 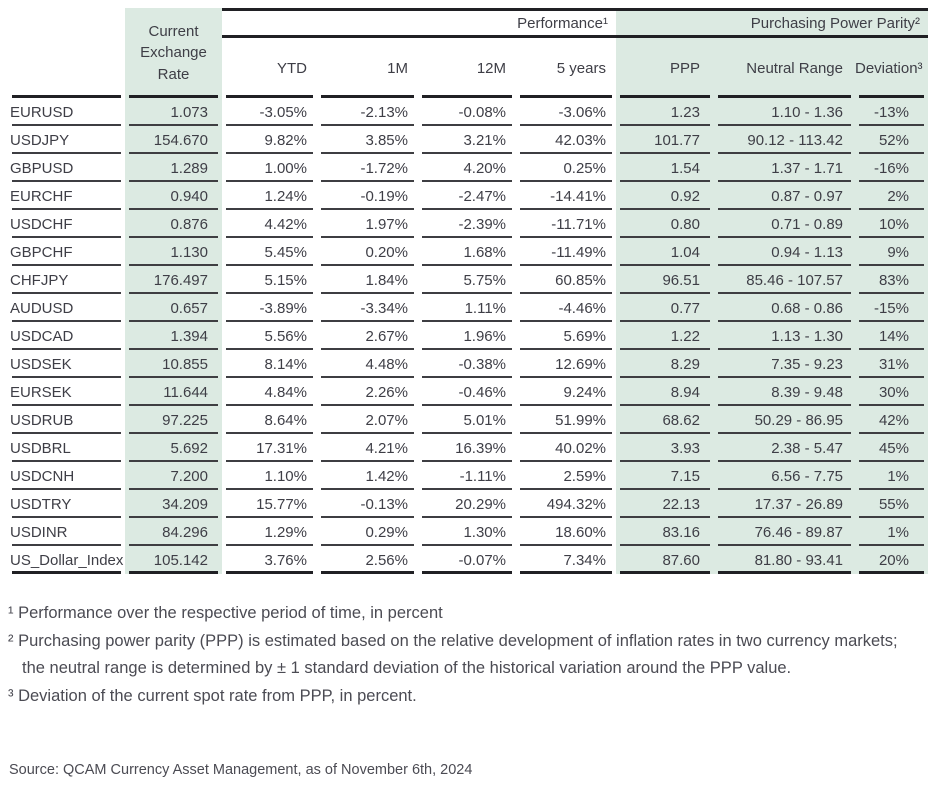 I want to click on 5y-cell: 494.32%, so click(x=566, y=504).